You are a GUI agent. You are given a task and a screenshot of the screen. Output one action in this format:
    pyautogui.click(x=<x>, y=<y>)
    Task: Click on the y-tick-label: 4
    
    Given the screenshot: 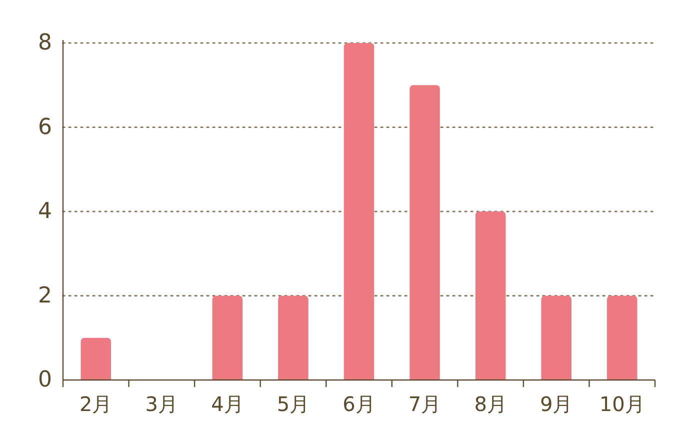 What is the action you would take?
    pyautogui.click(x=45, y=211)
    